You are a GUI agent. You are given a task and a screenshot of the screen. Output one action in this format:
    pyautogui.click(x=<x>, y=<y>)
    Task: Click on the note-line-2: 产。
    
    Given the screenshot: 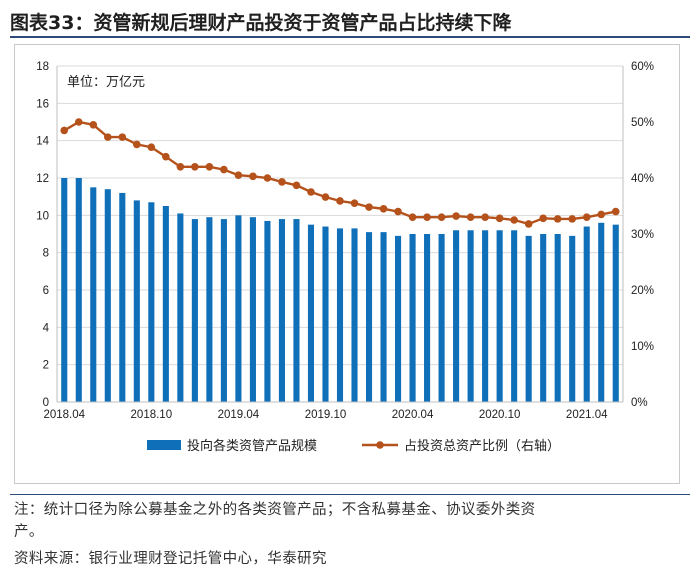 What is the action you would take?
    pyautogui.click(x=29, y=532)
    